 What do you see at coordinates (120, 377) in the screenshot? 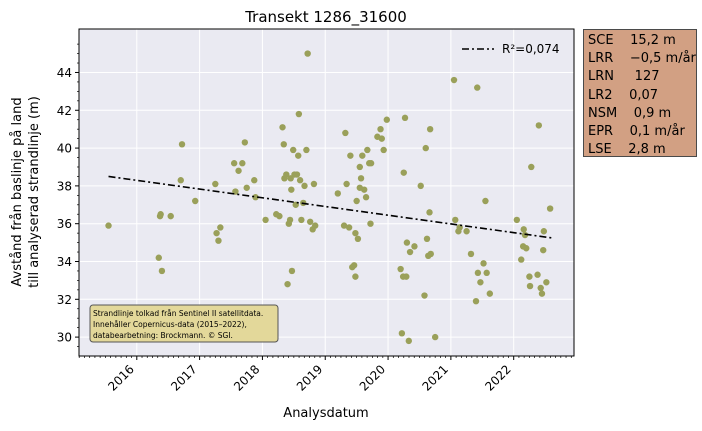
I see `x-tick-label: 2016` at bounding box center [120, 377].